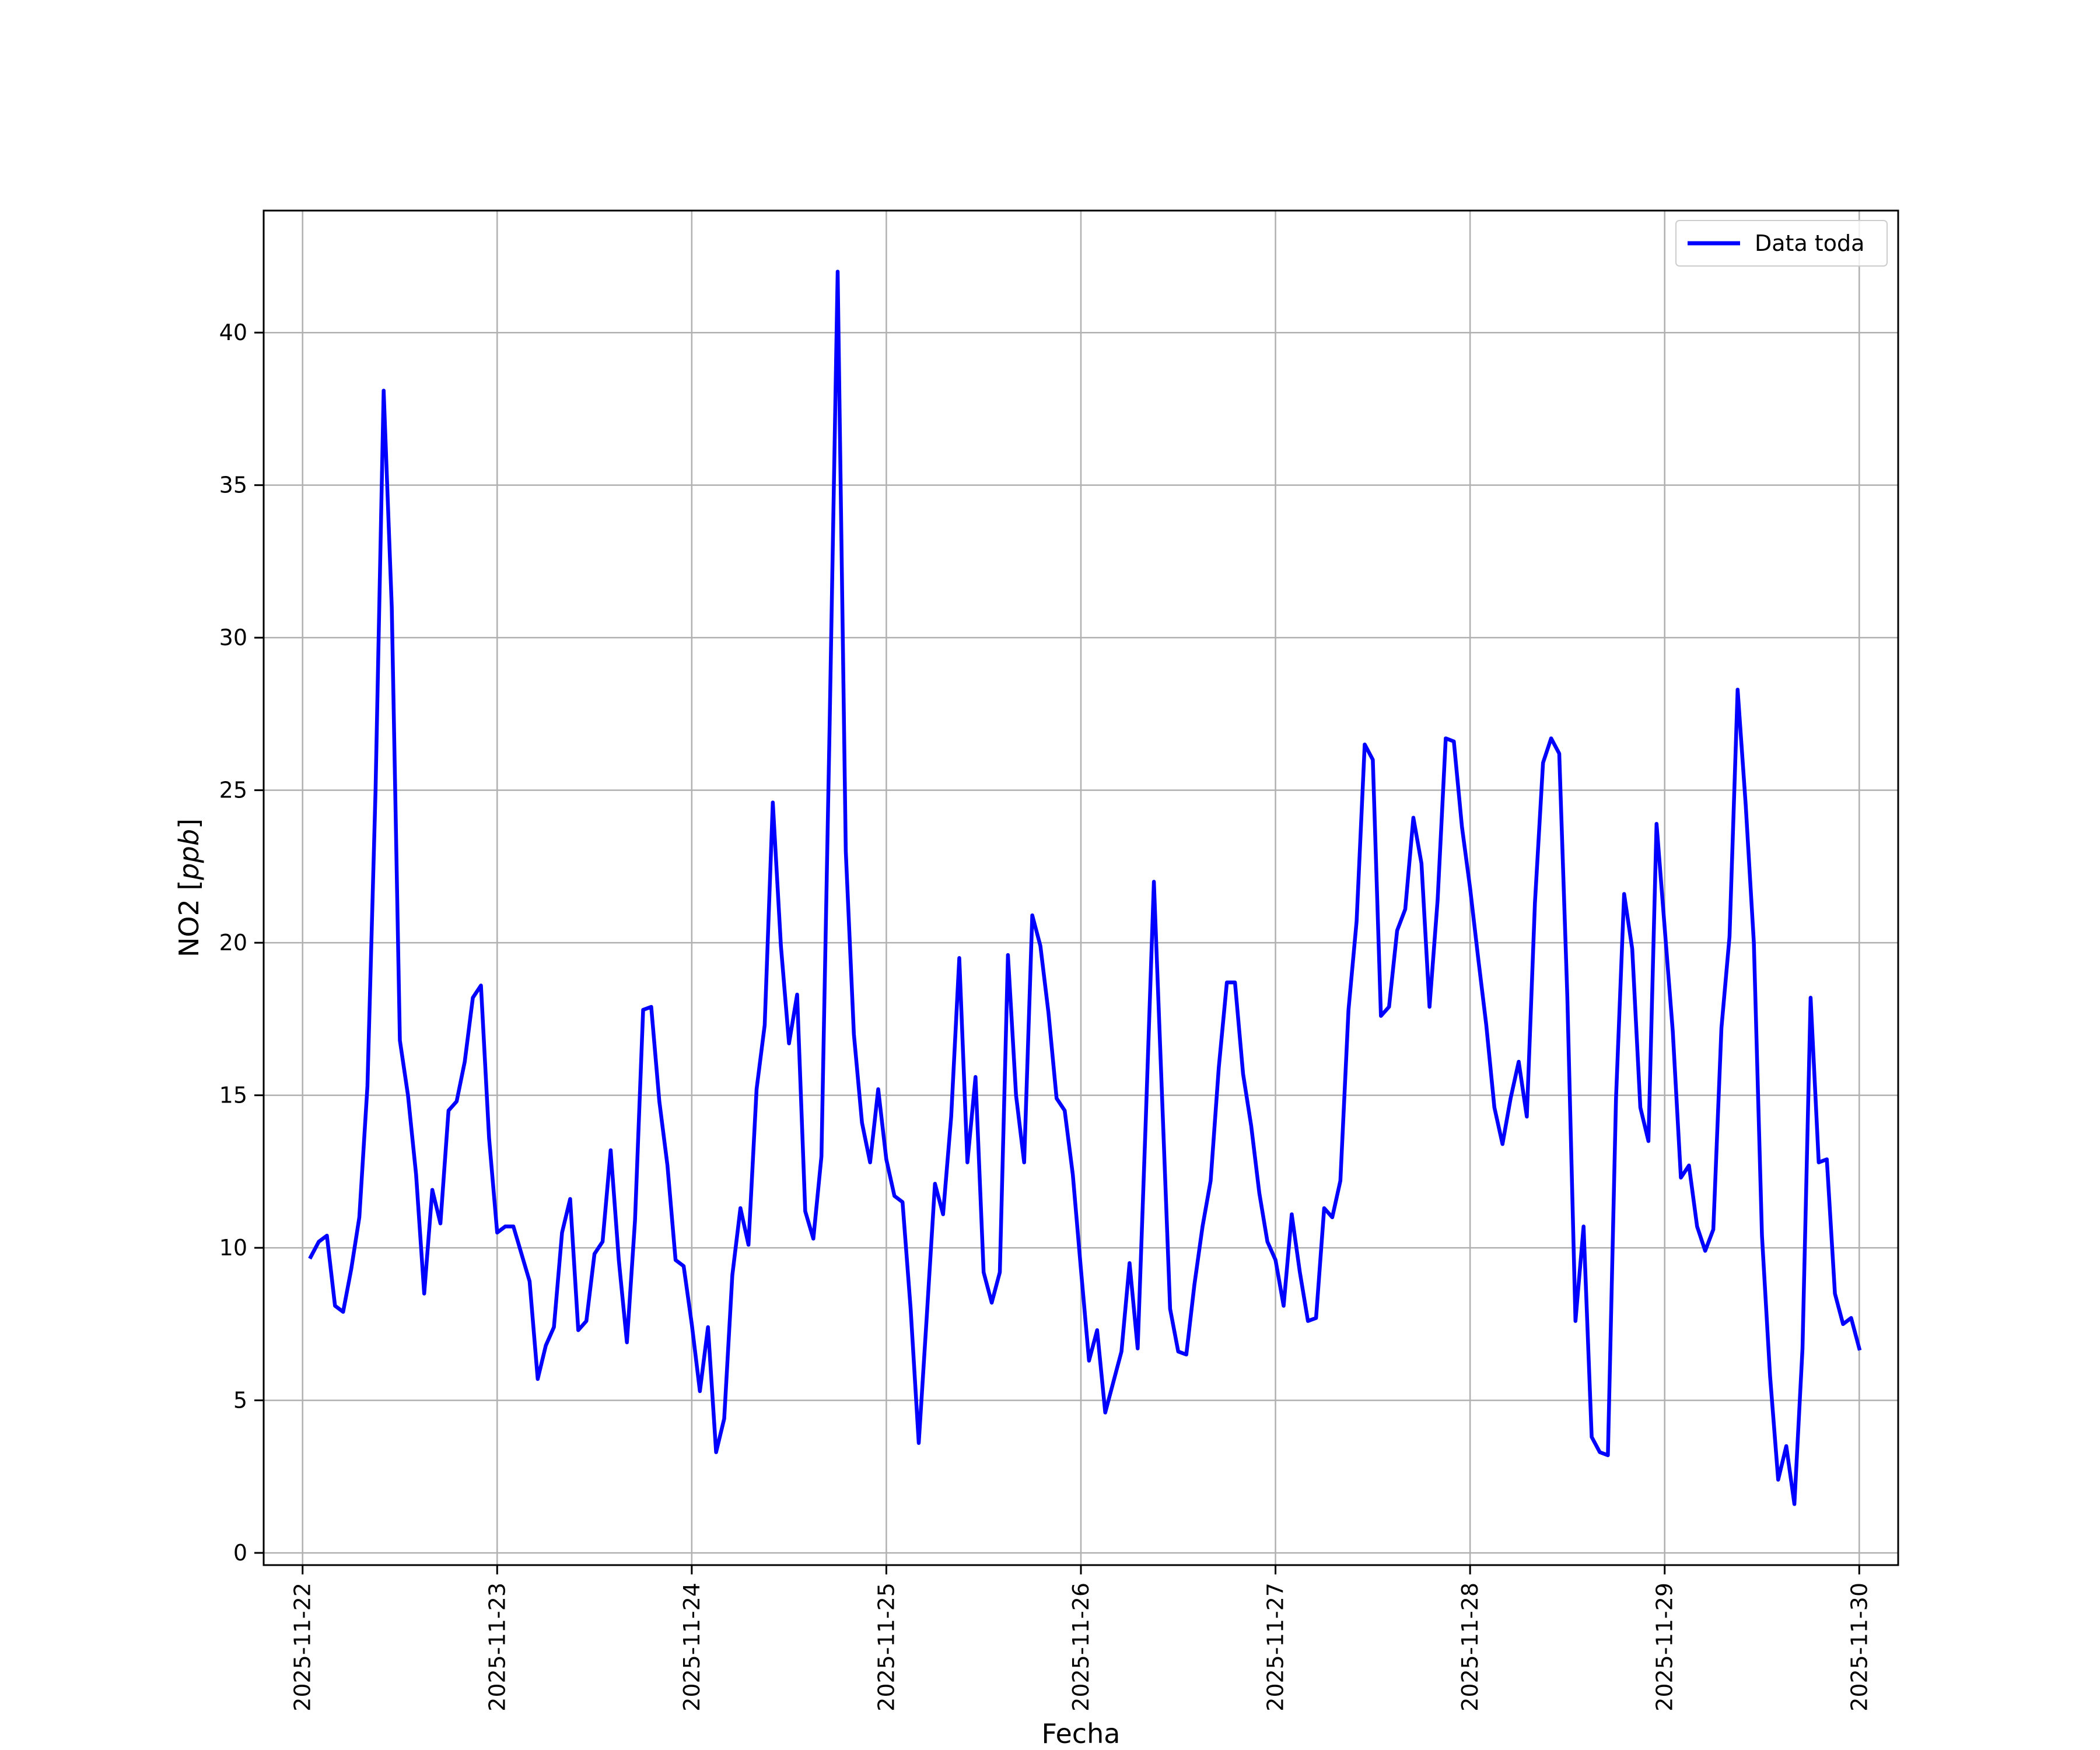  What do you see at coordinates (1859, 1647) in the screenshot?
I see `x-tick-label: 2025-11-30` at bounding box center [1859, 1647].